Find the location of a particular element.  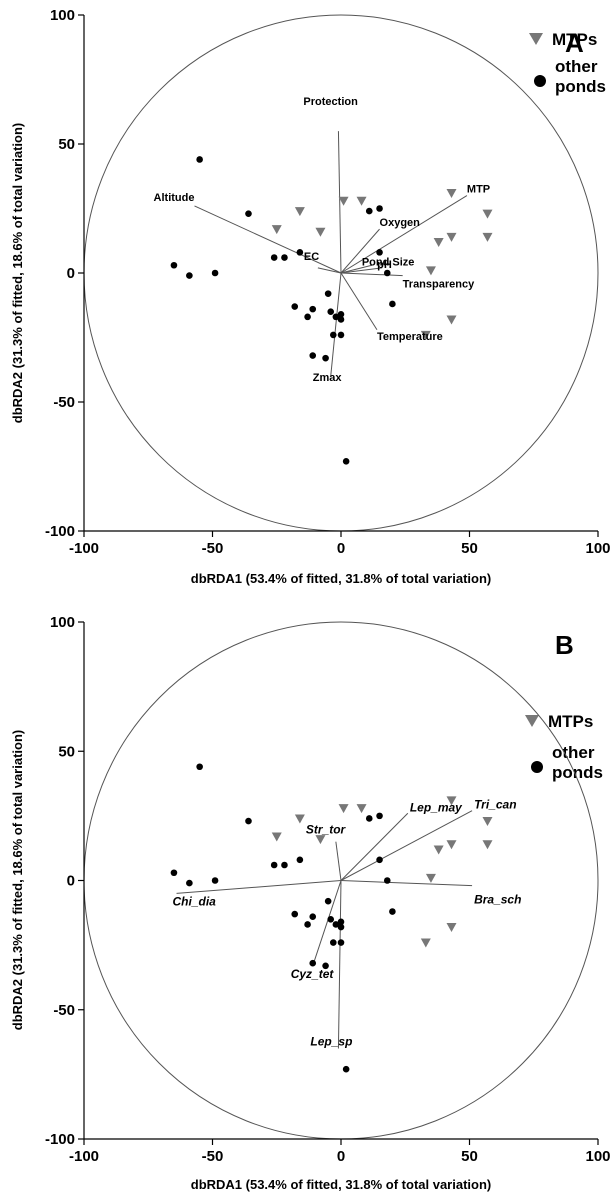

vector-label: Zmax is located at coordinates (328, 378).